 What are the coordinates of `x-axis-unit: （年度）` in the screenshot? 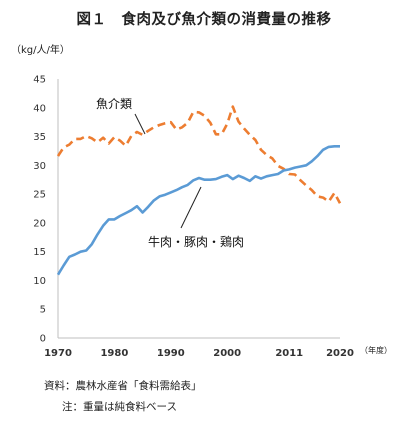 It's located at (376, 350).